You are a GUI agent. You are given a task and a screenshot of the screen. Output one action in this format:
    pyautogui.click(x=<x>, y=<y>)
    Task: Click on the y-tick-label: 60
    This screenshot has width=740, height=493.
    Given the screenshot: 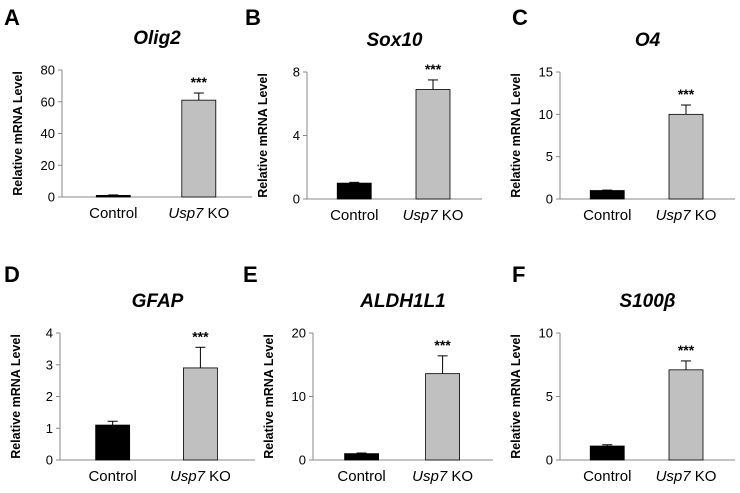 What is the action you would take?
    pyautogui.click(x=48, y=101)
    